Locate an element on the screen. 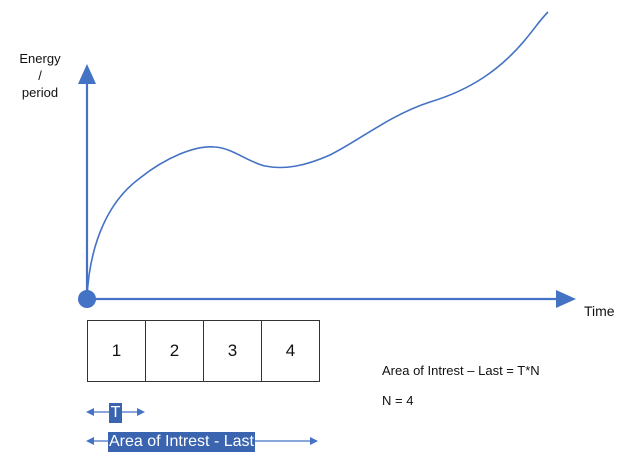 Image resolution: width=621 pixels, height=456 pixels. y-axis-arrowhead is located at coordinates (87, 74).